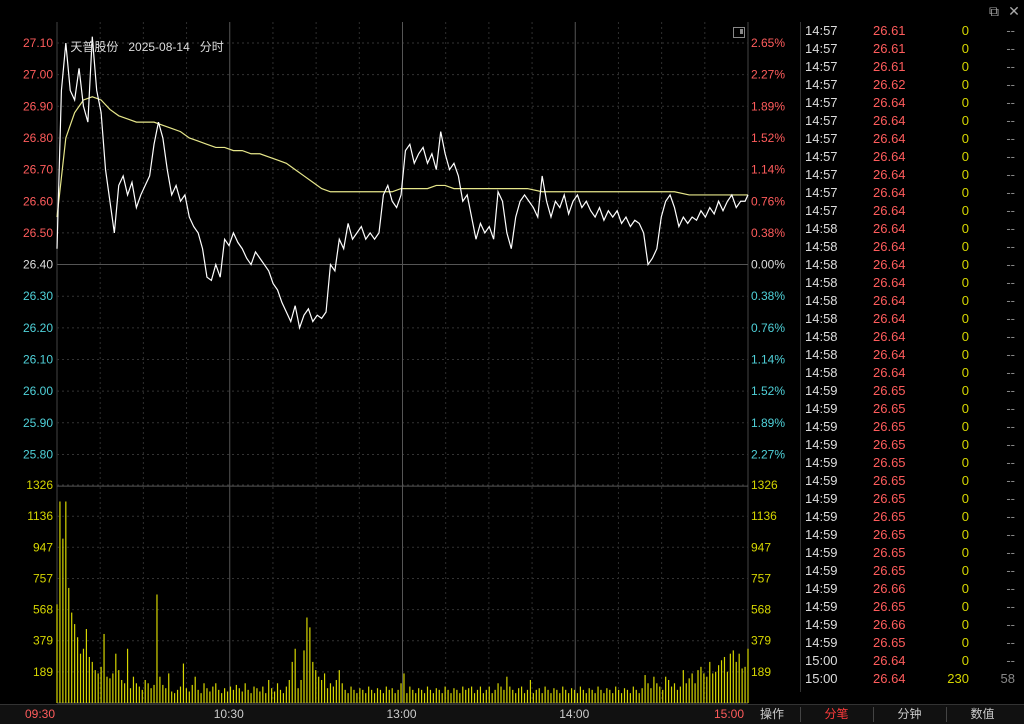  I want to click on price-tick-label: 26.80, so click(38, 138).